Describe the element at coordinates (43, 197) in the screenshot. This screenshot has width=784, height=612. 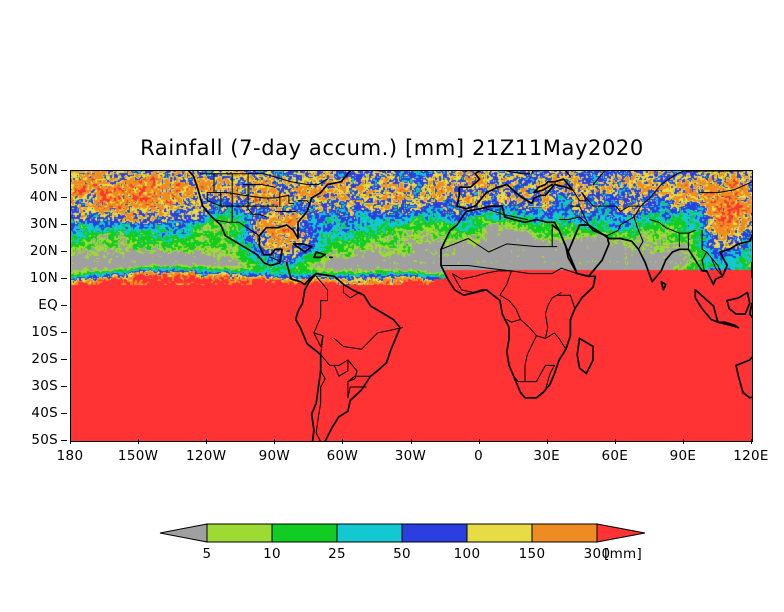
I see `y-axis-tick-label: 40N` at that location.